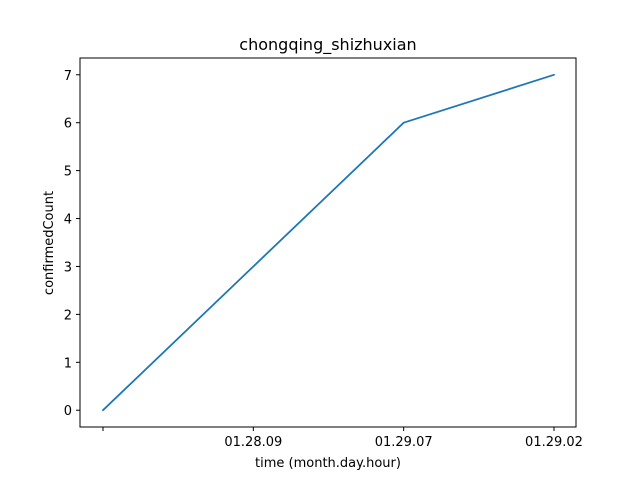 The image size is (640, 480). Describe the element at coordinates (49, 243) in the screenshot. I see `y-axis-label: confirmedCount` at that location.